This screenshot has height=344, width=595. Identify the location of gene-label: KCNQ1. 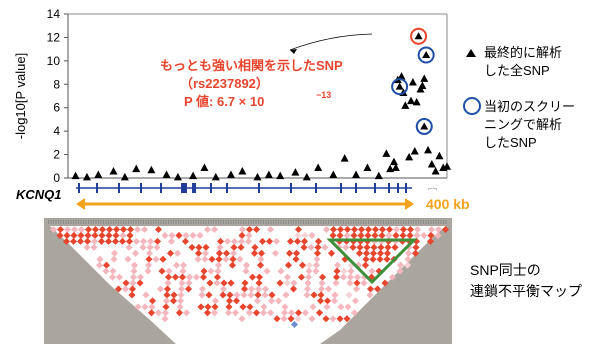
(39, 194).